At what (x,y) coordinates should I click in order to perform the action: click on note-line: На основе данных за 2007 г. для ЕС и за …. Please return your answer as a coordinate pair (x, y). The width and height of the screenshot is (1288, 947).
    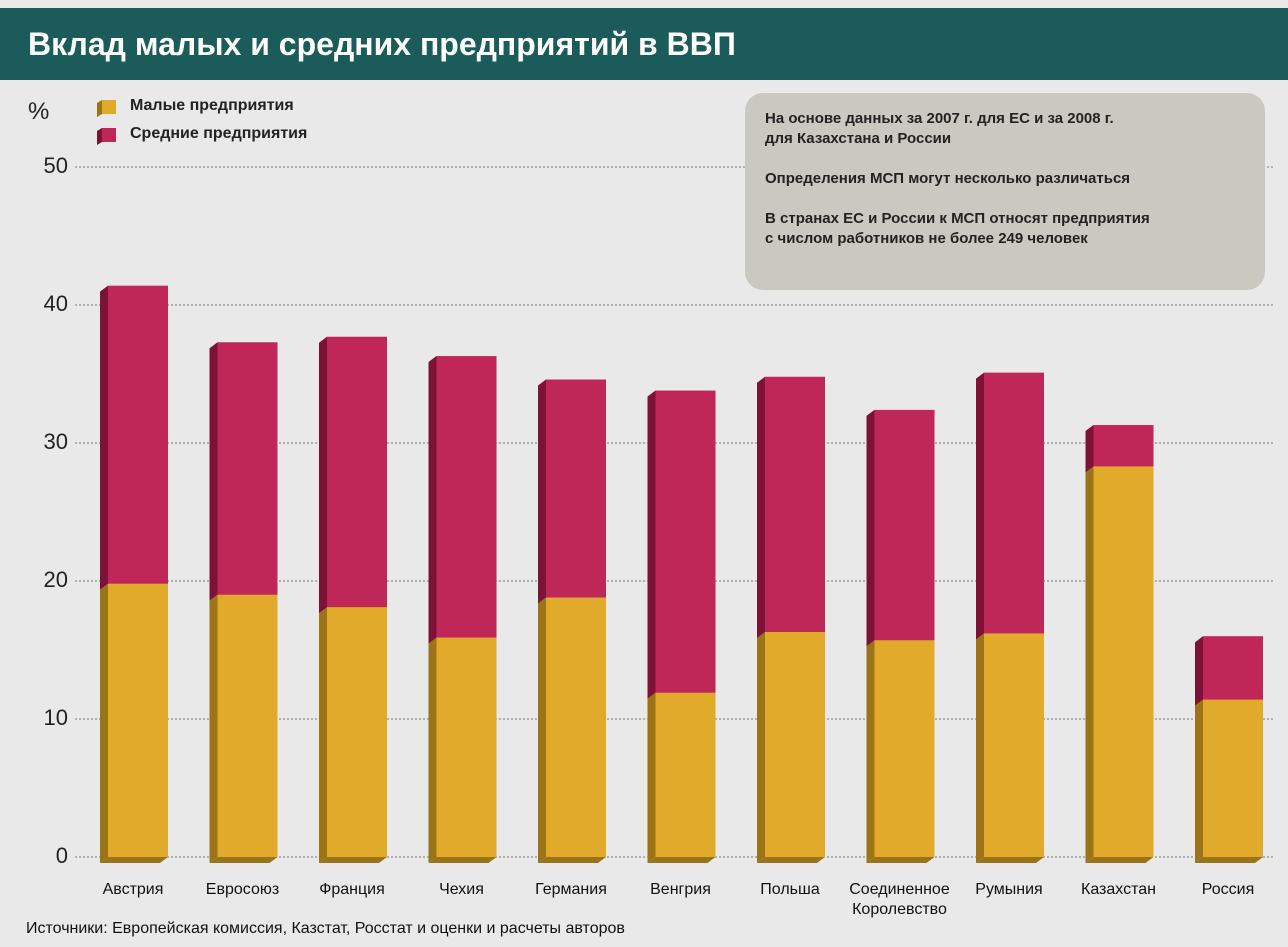
    Looking at the image, I should click on (939, 118).